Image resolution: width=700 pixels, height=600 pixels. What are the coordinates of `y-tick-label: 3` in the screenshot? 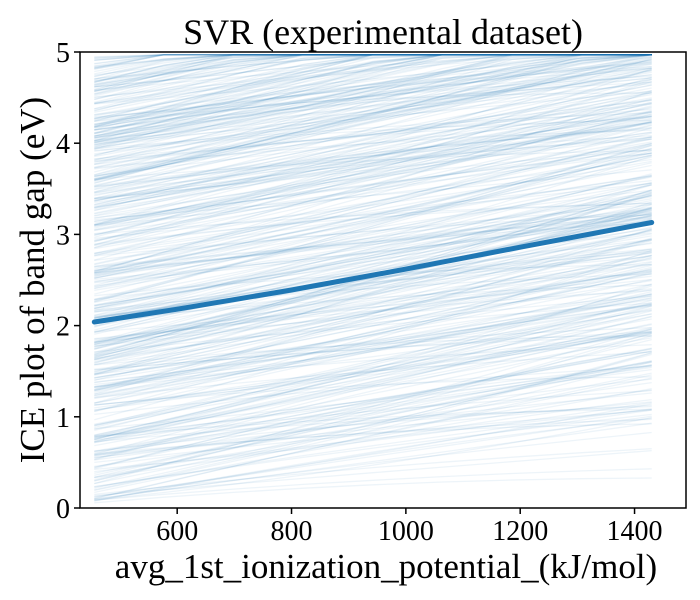 It's located at (63, 235).